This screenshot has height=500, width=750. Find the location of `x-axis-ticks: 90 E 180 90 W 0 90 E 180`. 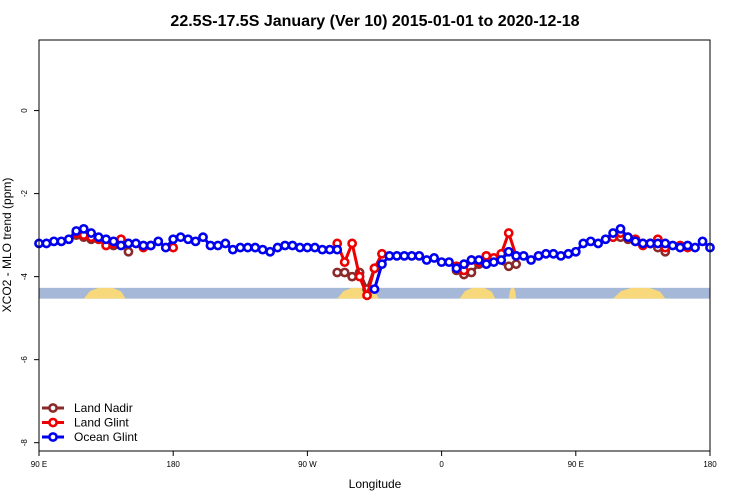

x-axis-ticks: 90 E 180 90 W 0 90 E 180 is located at coordinates (374, 460).